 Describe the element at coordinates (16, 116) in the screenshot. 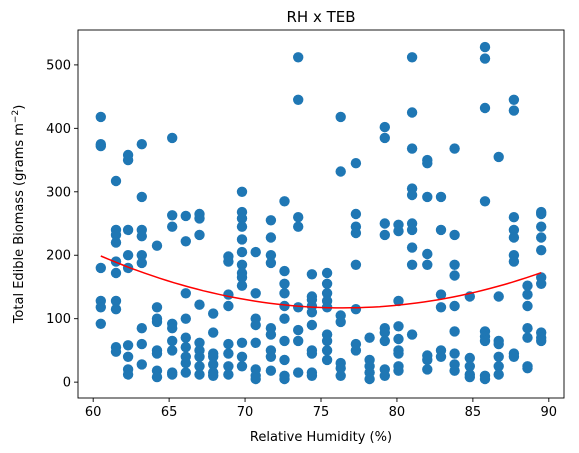

I see `y-axis-label-exponent: −2` at that location.